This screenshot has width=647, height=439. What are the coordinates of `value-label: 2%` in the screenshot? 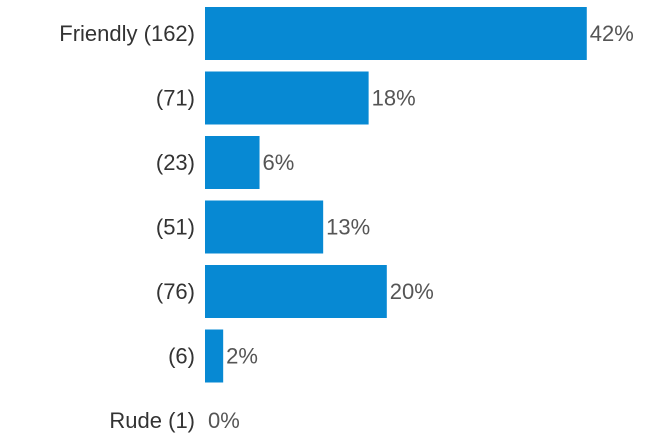 It's located at (242, 356).